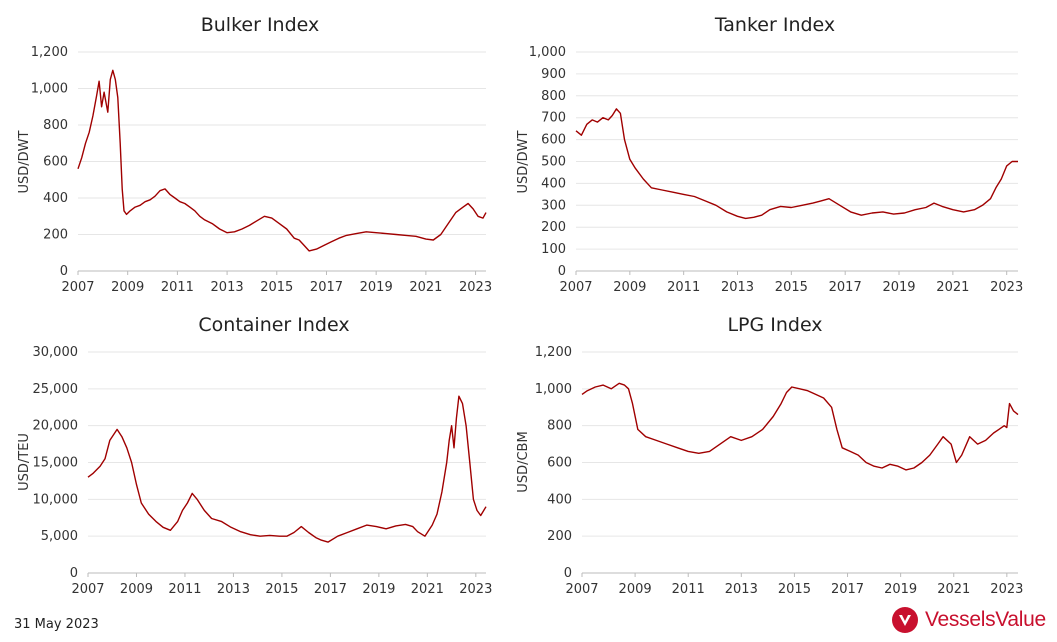 This screenshot has width=1057, height=642. I want to click on tanker-index-xtick-label: 2007, so click(575, 287).